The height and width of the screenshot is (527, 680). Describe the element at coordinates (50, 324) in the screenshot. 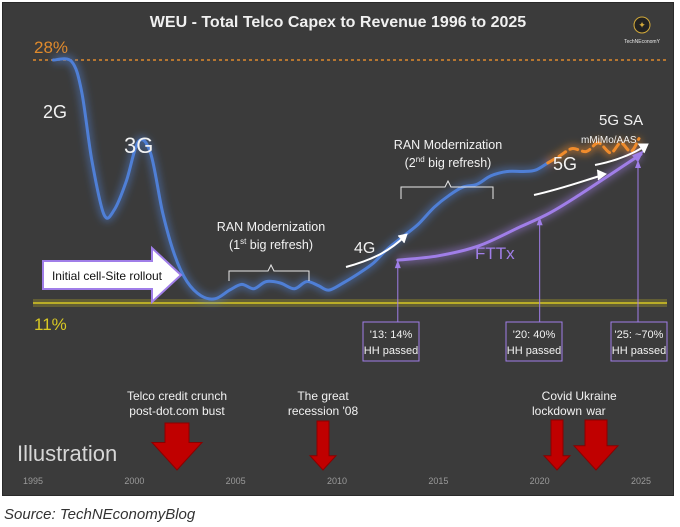

I see `ref-label-11: 11%` at that location.